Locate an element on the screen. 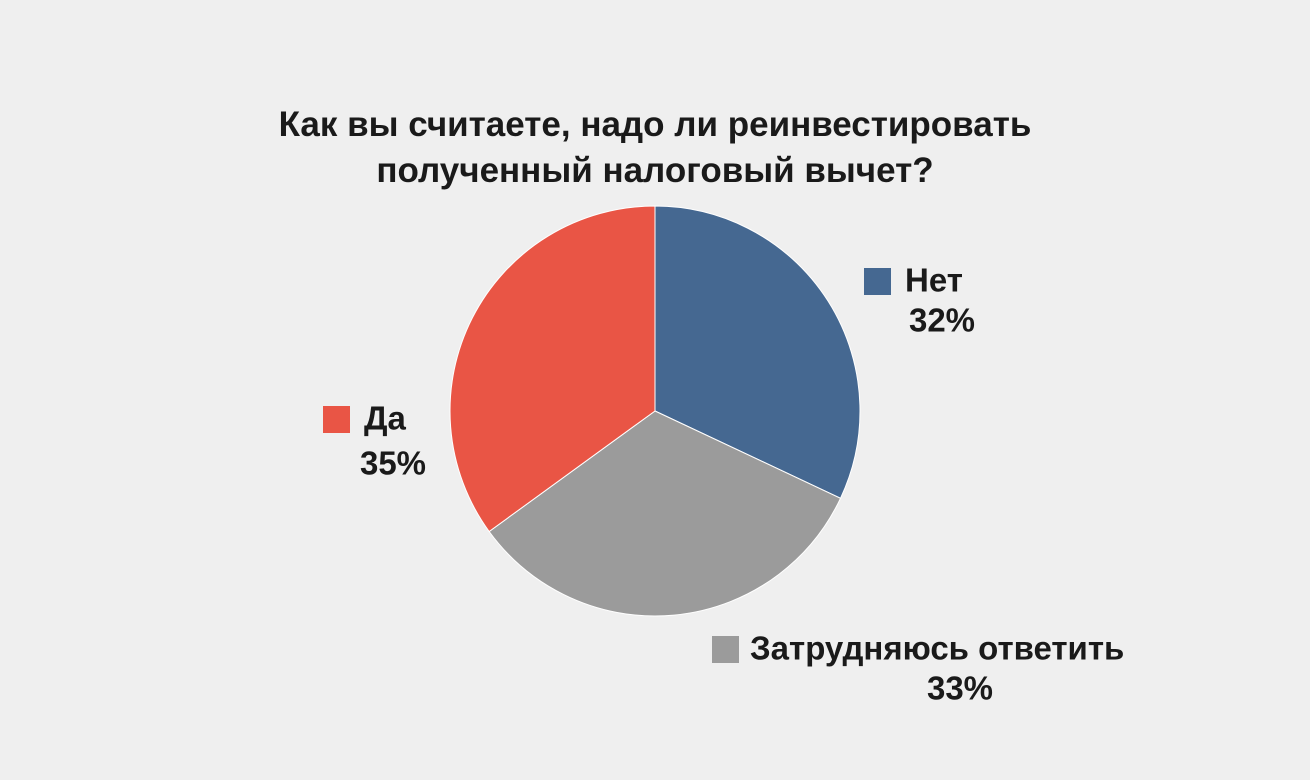 Image resolution: width=1310 pixels, height=780 pixels. slice-name: Нет is located at coordinates (934, 280).